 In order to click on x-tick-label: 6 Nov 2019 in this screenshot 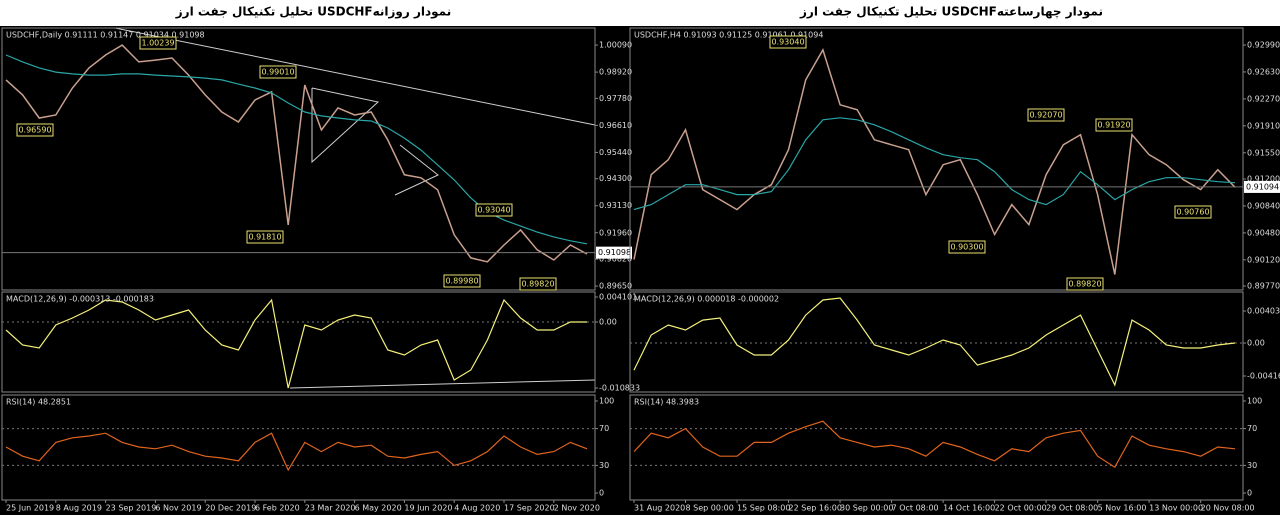, I will do `click(178, 508)`.